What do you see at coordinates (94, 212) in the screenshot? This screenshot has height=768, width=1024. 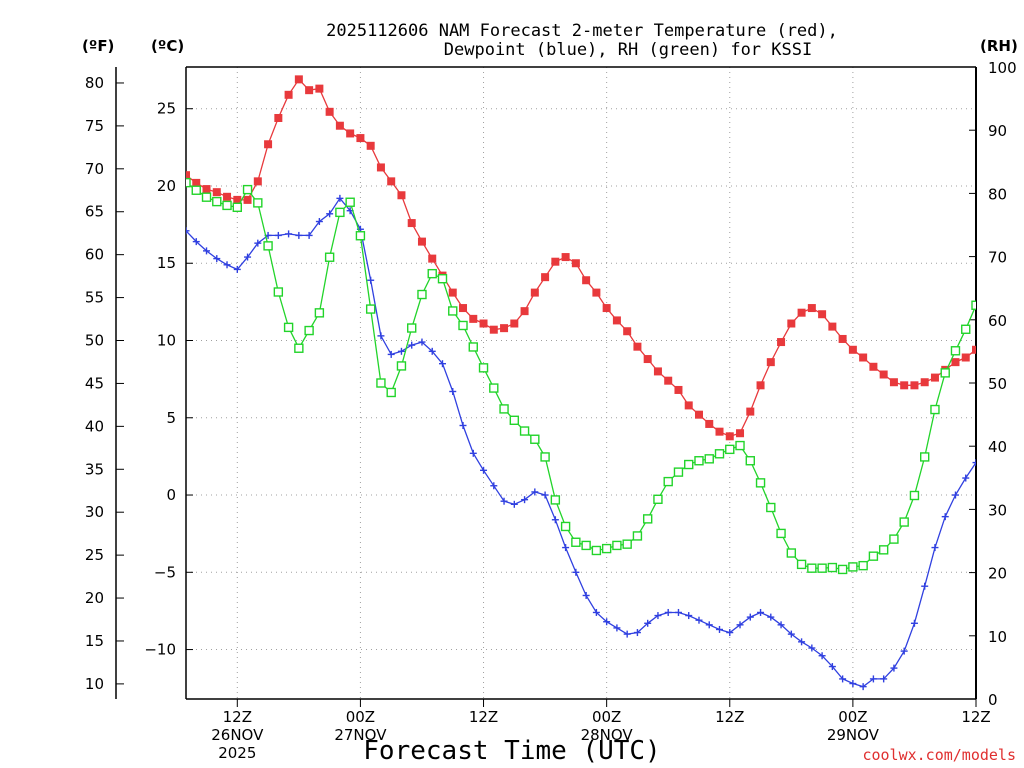 I see `f-tick-label: 65` at bounding box center [94, 212].